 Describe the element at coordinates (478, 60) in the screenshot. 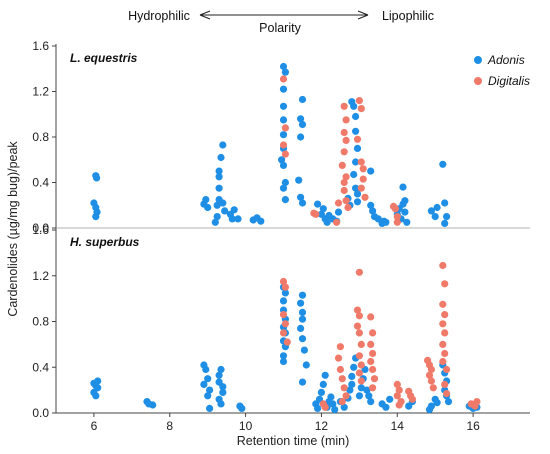

I see `legend-marker-adonis` at that location.